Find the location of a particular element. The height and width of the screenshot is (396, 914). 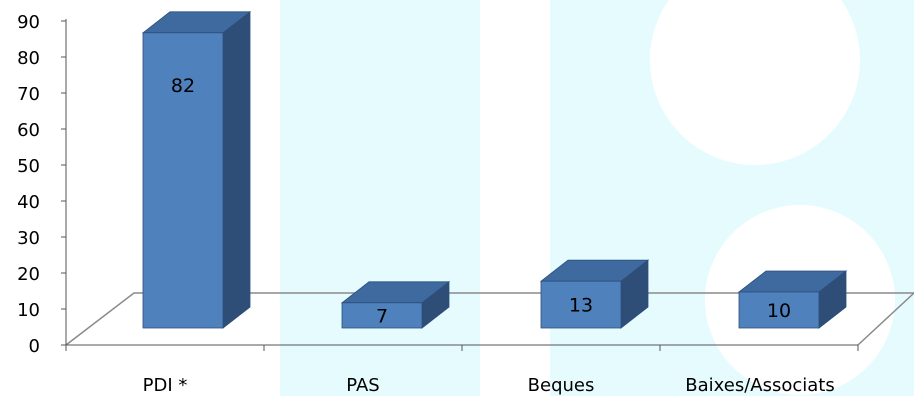

watermark-circle-top is located at coordinates (755, 82).